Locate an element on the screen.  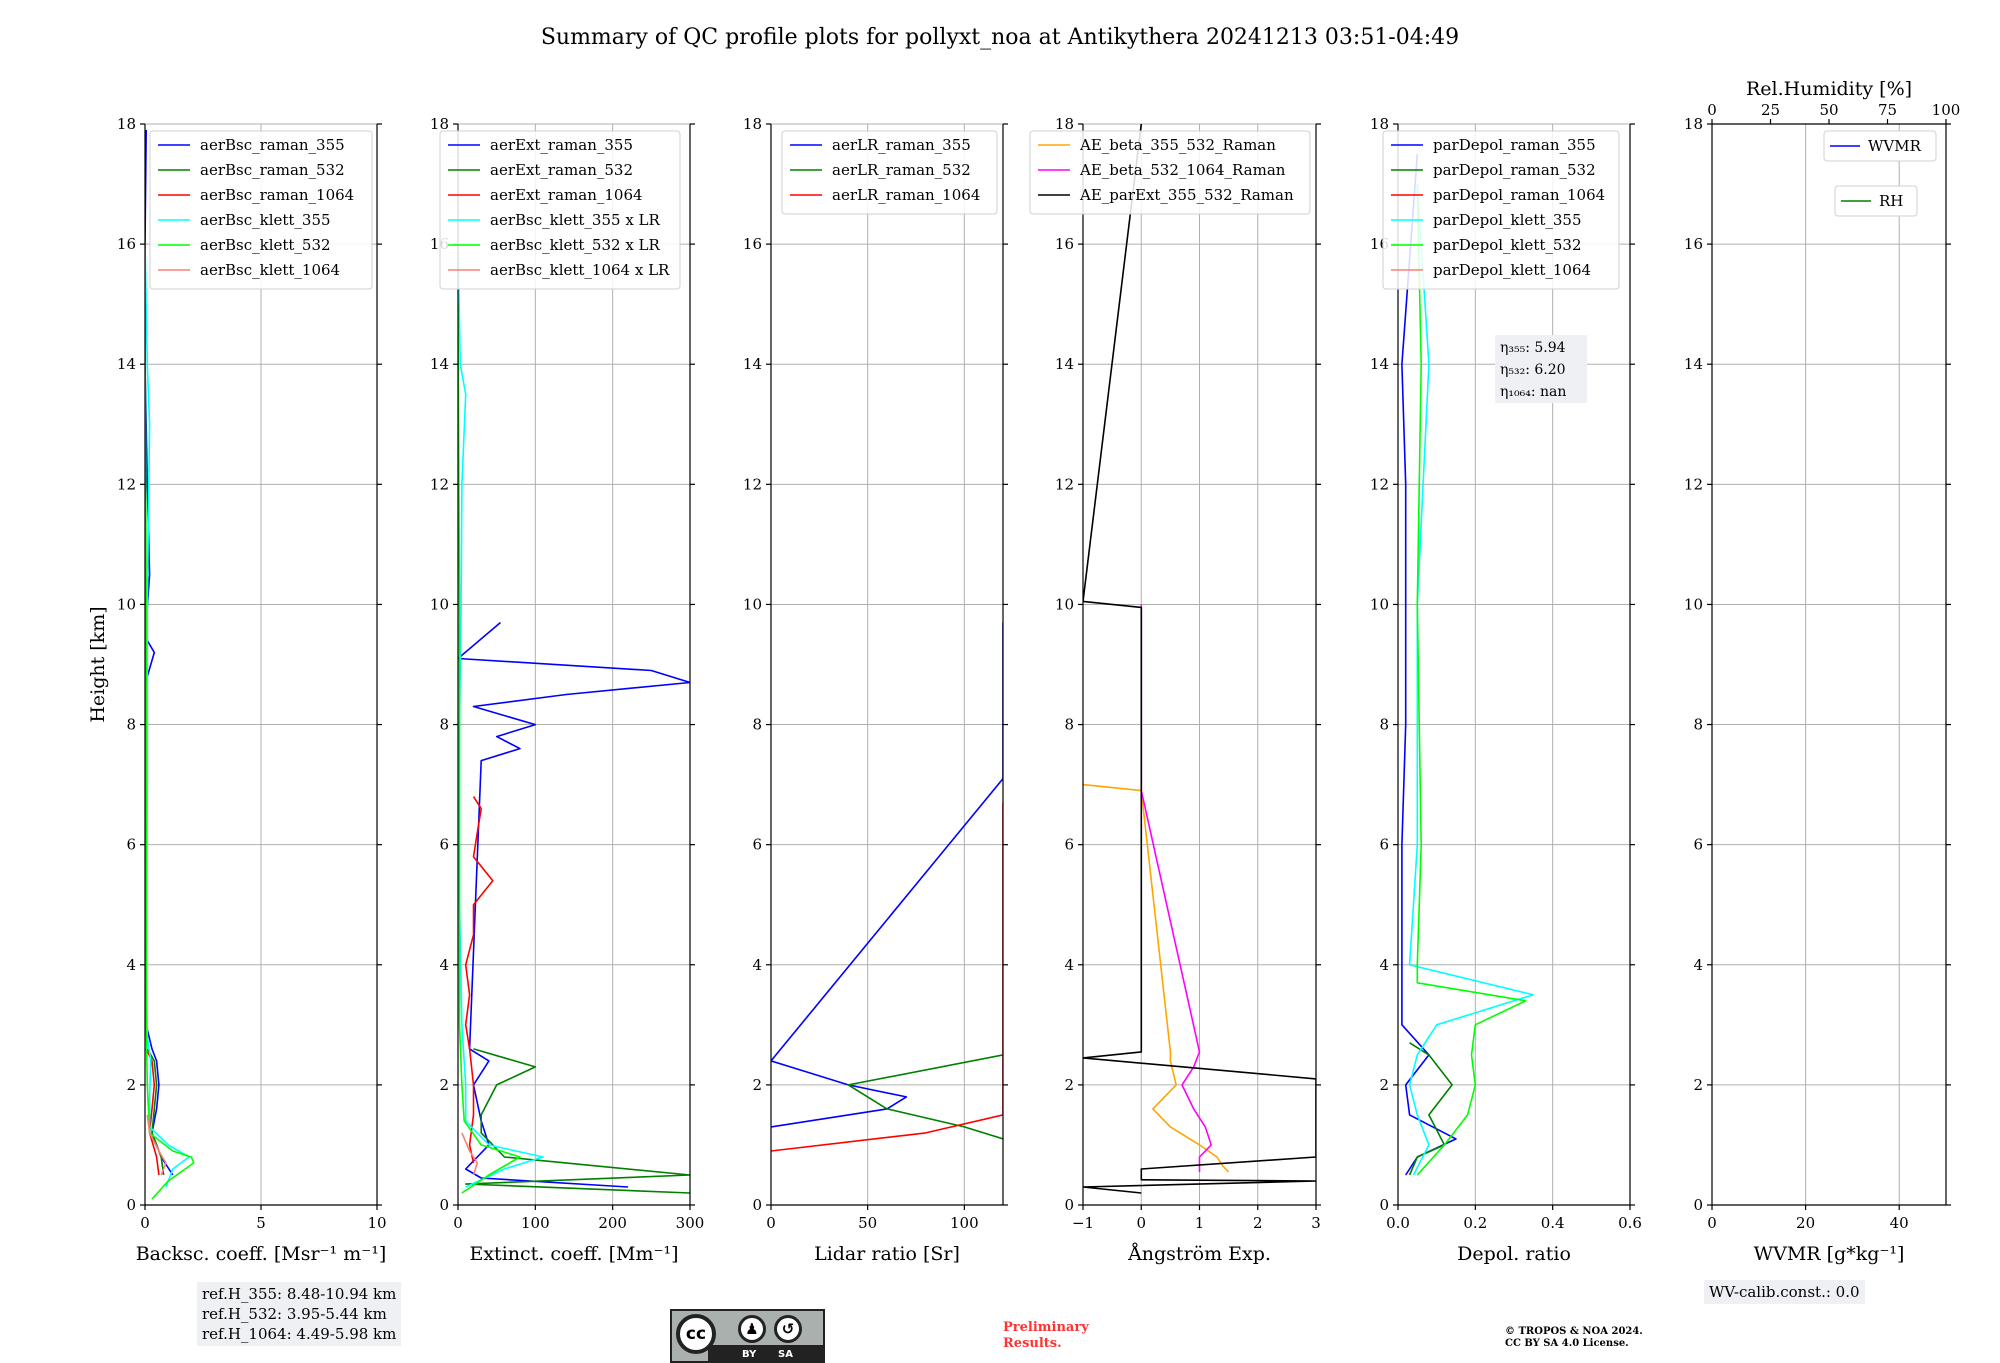
series-group-ae is located at coordinates (1199, 659).